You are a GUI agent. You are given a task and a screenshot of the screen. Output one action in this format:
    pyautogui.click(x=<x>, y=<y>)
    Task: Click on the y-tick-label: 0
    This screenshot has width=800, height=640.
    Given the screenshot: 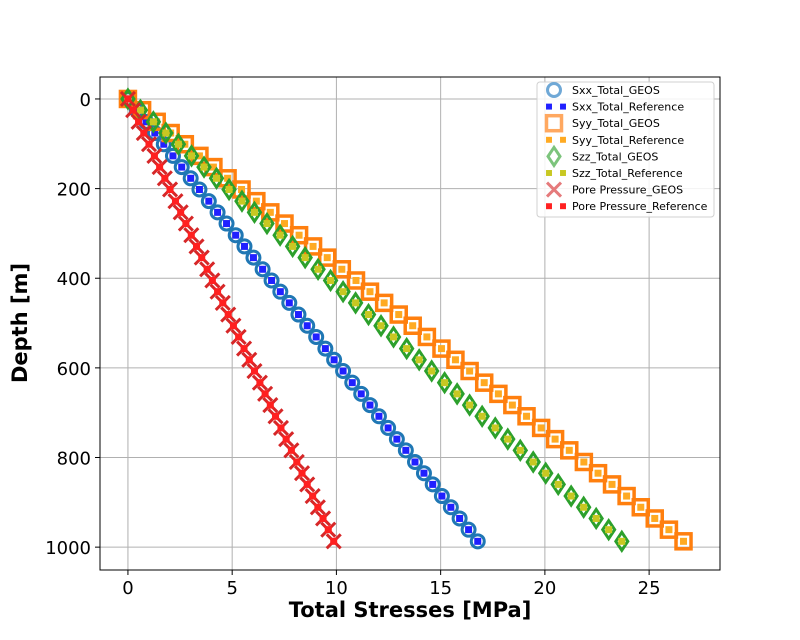 What is the action you would take?
    pyautogui.click(x=85, y=100)
    